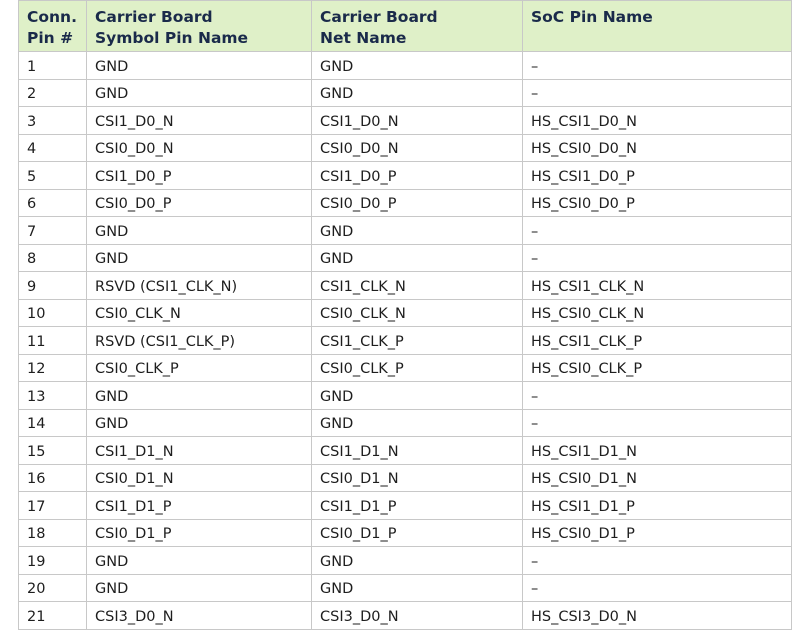  What do you see at coordinates (657, 615) in the screenshot?
I see `cell-soc-pin-name: HS_CSI3_D0_N` at bounding box center [657, 615].